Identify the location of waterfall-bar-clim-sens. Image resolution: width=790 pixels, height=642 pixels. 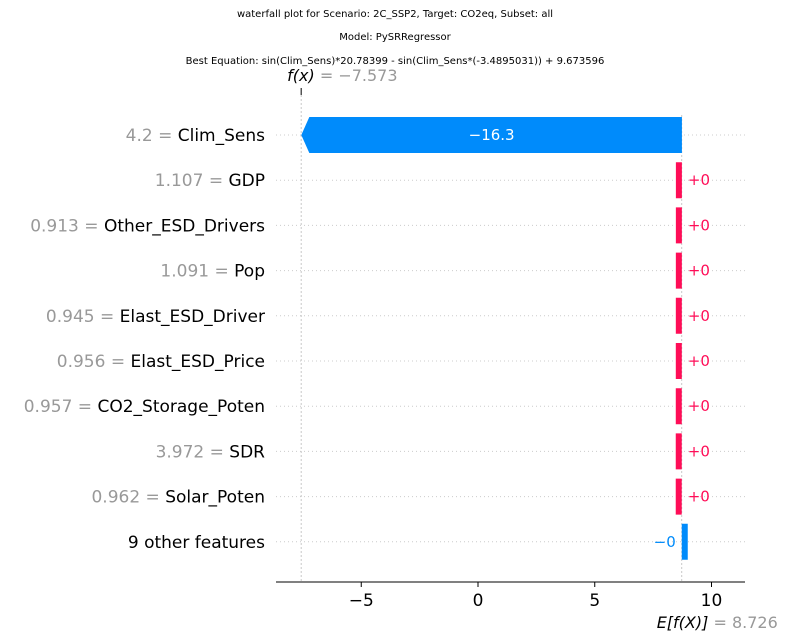
(491, 135).